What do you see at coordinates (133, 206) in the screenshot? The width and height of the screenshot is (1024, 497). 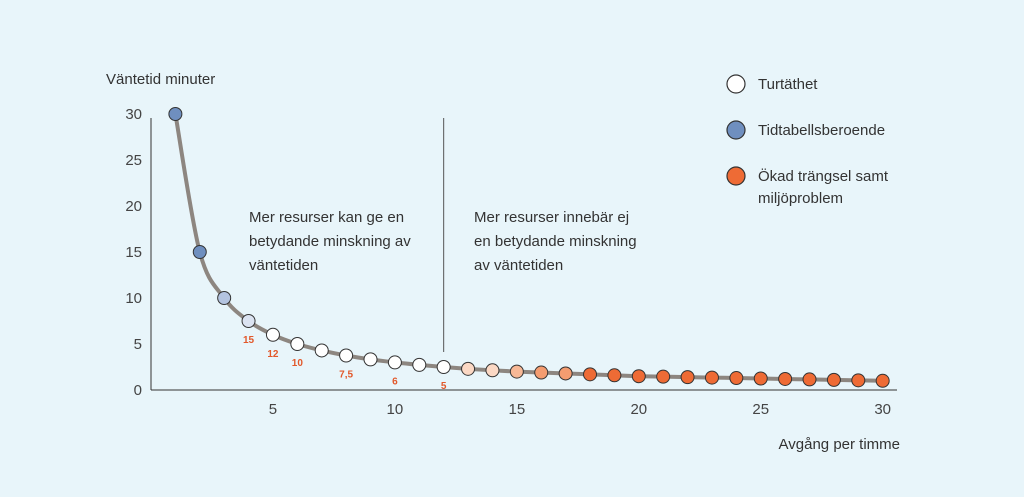 I see `y-tick-label: 20` at bounding box center [133, 206].